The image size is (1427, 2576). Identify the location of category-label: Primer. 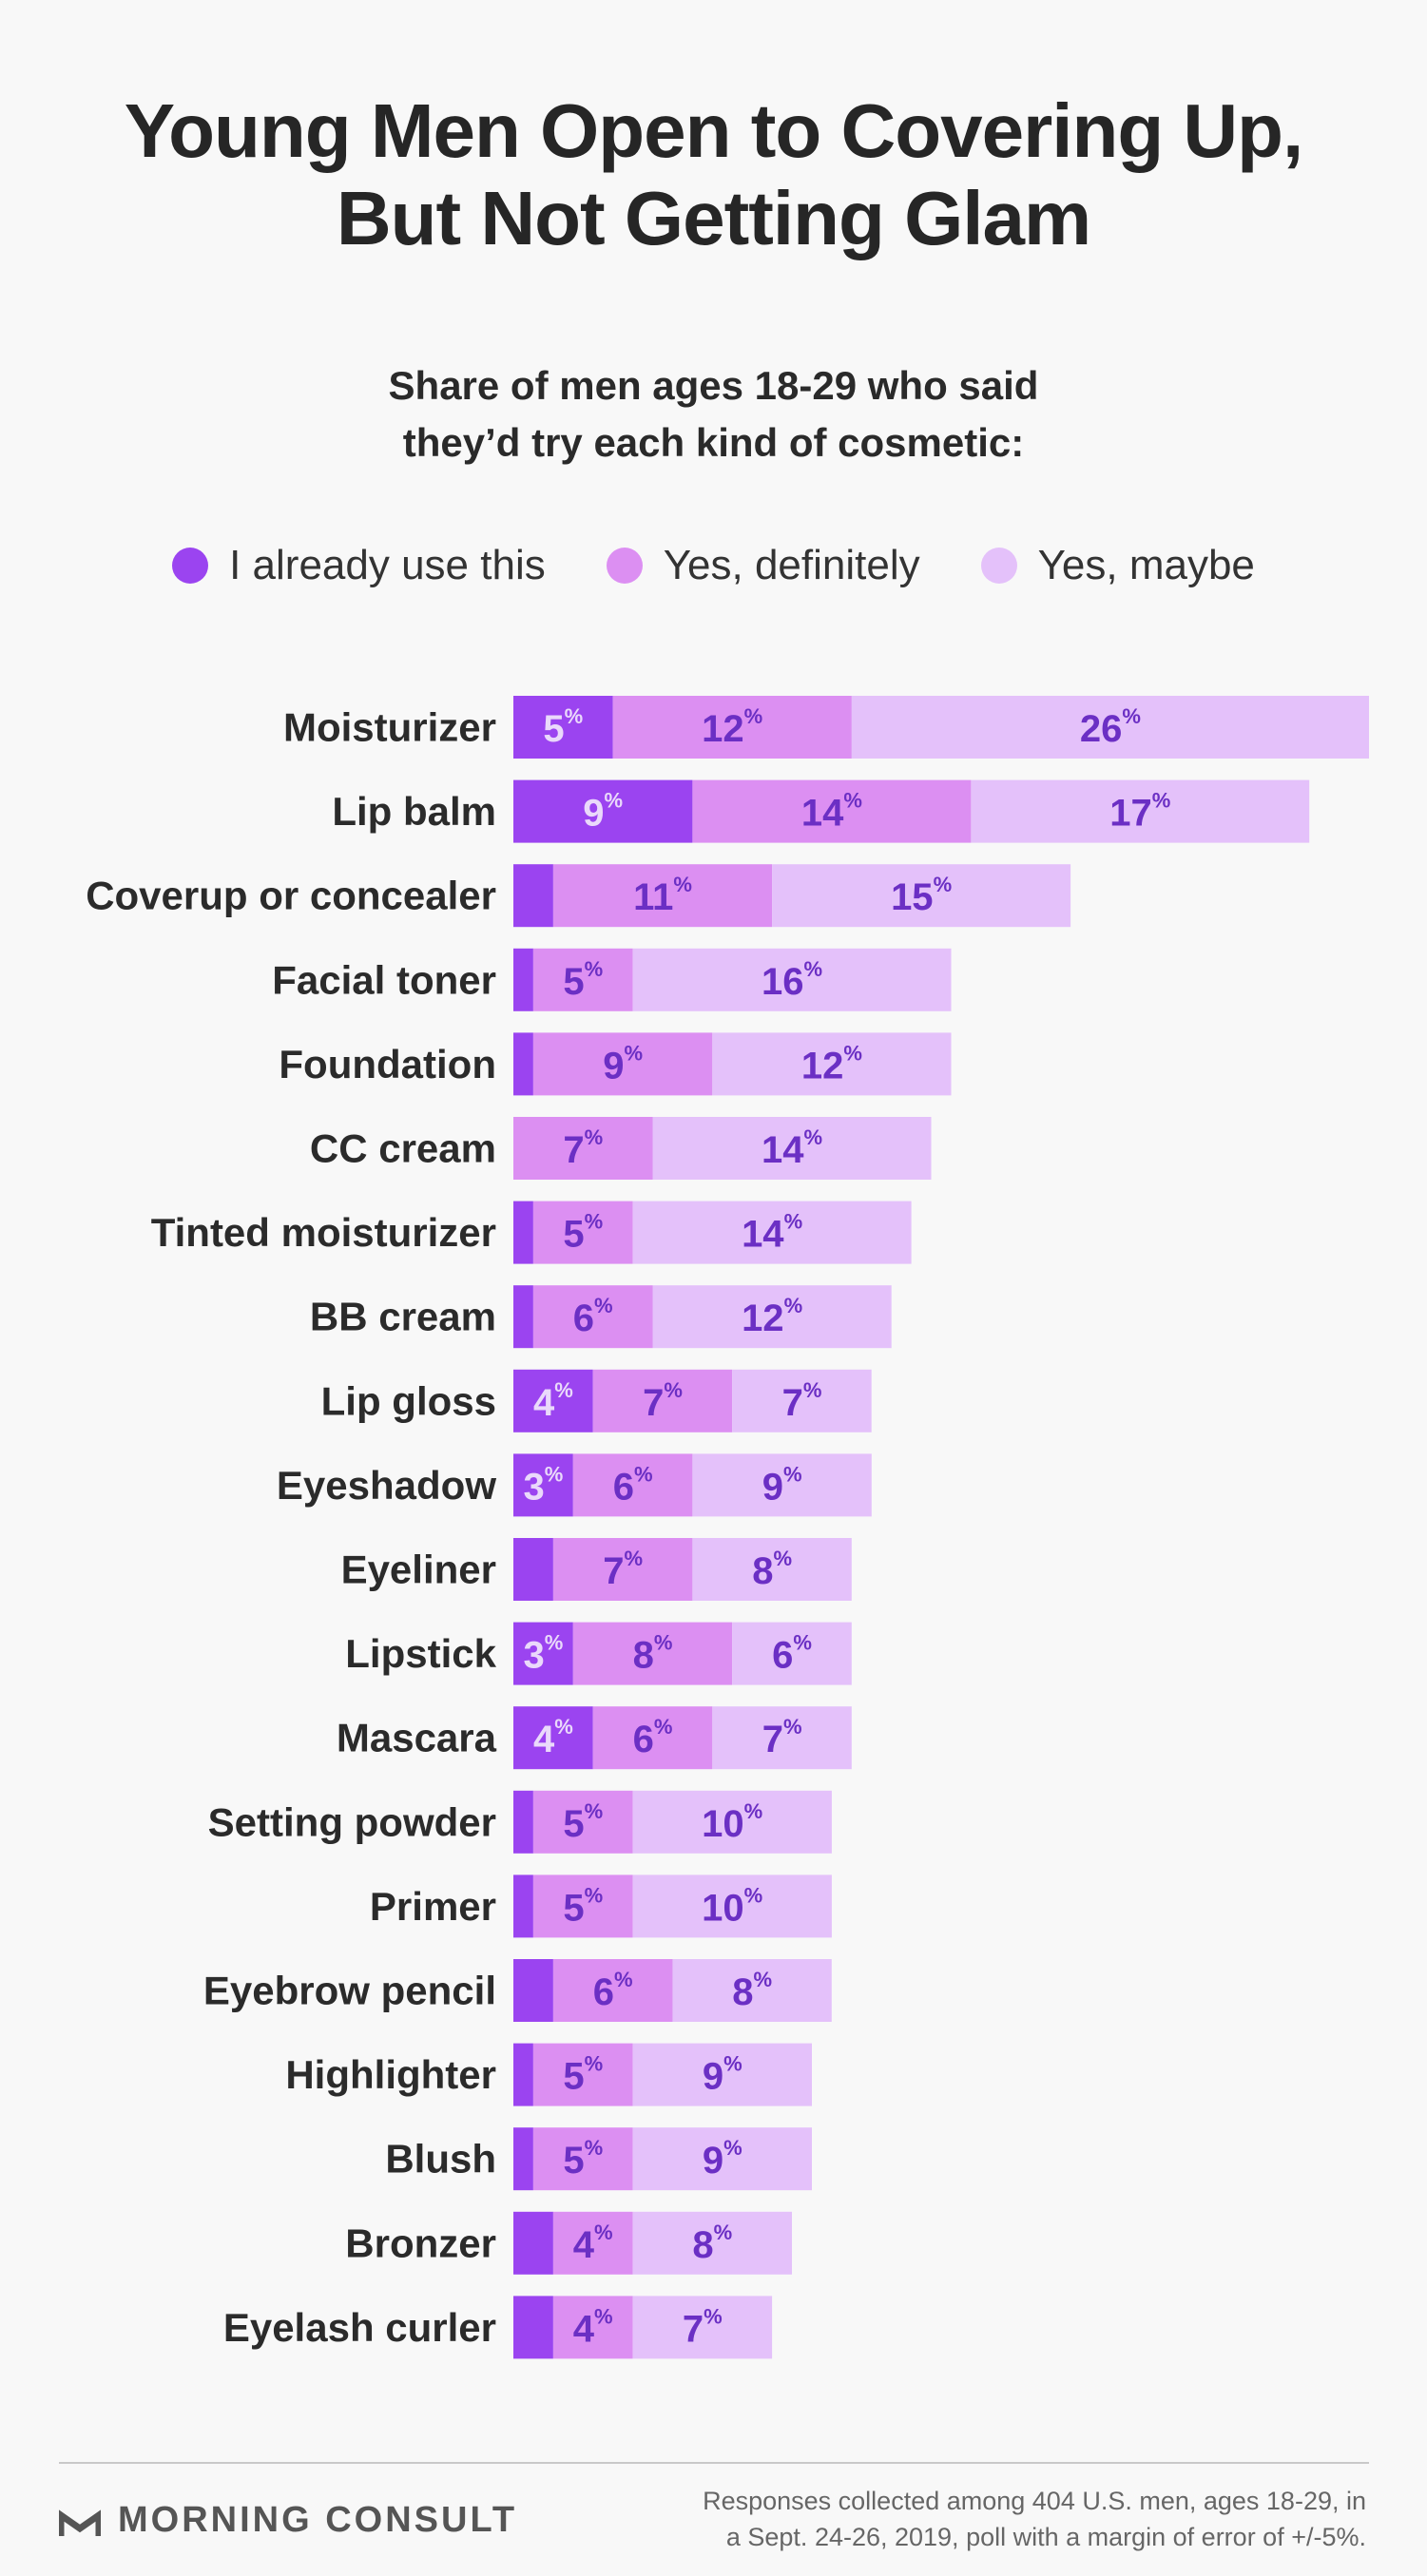
(433, 1906).